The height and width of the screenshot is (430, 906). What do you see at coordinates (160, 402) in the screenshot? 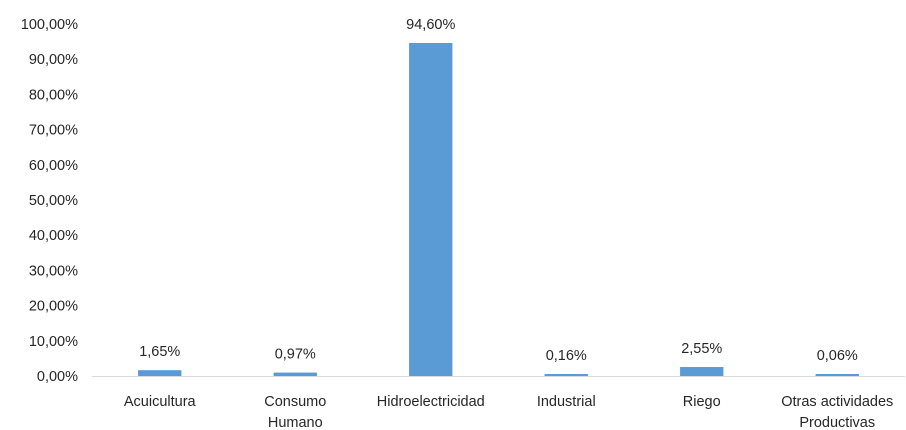
I see `x-category-label: Acuicultura` at bounding box center [160, 402].